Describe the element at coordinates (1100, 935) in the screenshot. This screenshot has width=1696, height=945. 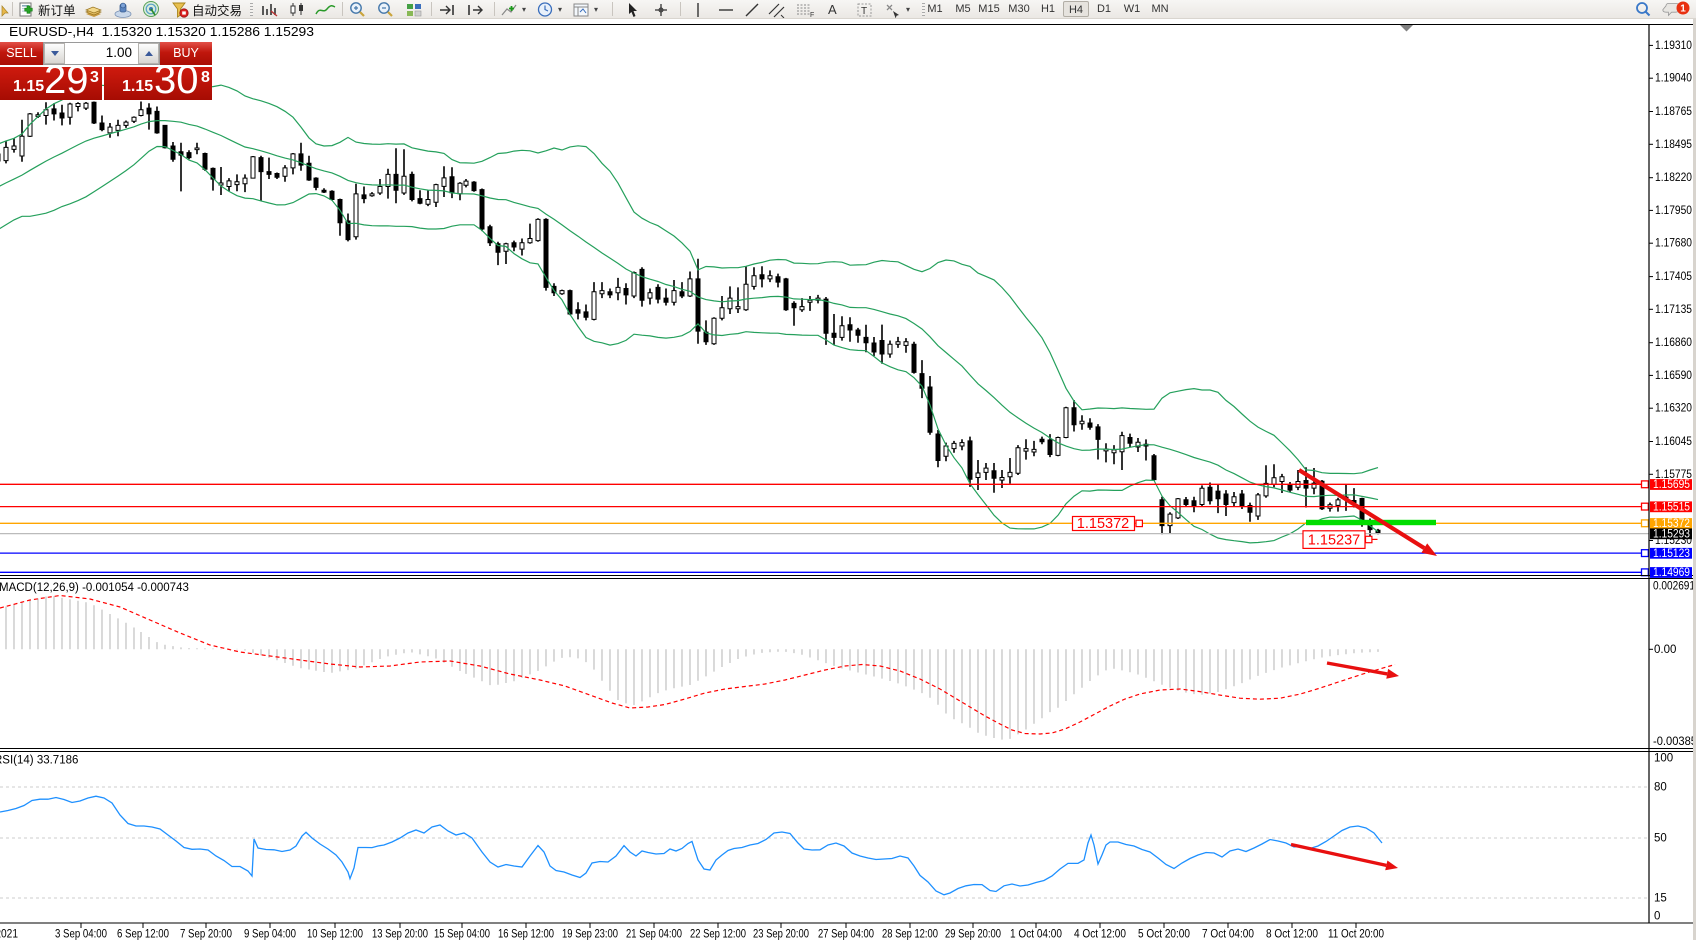
I see `svg-text: 4 Oct 12:00` at that location.